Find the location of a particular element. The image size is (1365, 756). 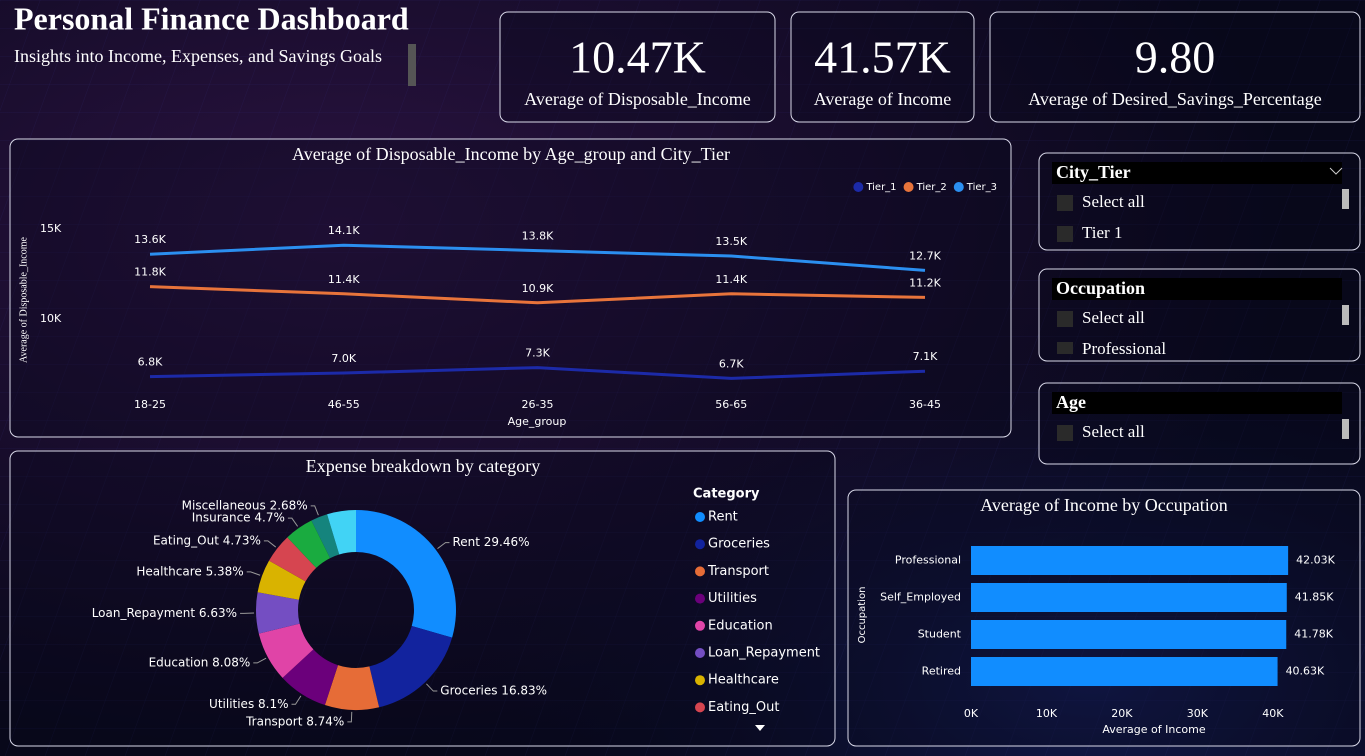

legend-label: Healthcare is located at coordinates (743, 680).